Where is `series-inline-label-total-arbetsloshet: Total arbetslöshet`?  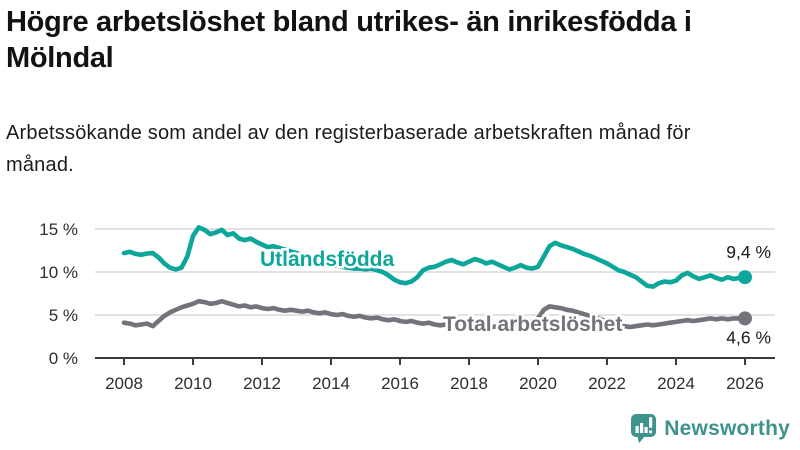 series-inline-label-total-arbetsloshet: Total arbetslöshet is located at coordinates (532, 324).